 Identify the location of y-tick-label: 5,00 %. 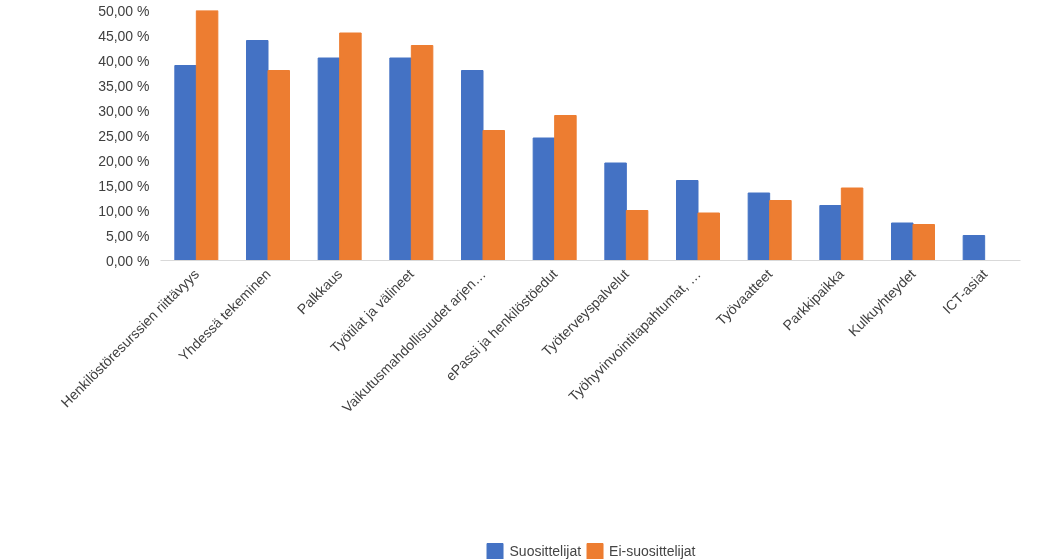
(127, 235).